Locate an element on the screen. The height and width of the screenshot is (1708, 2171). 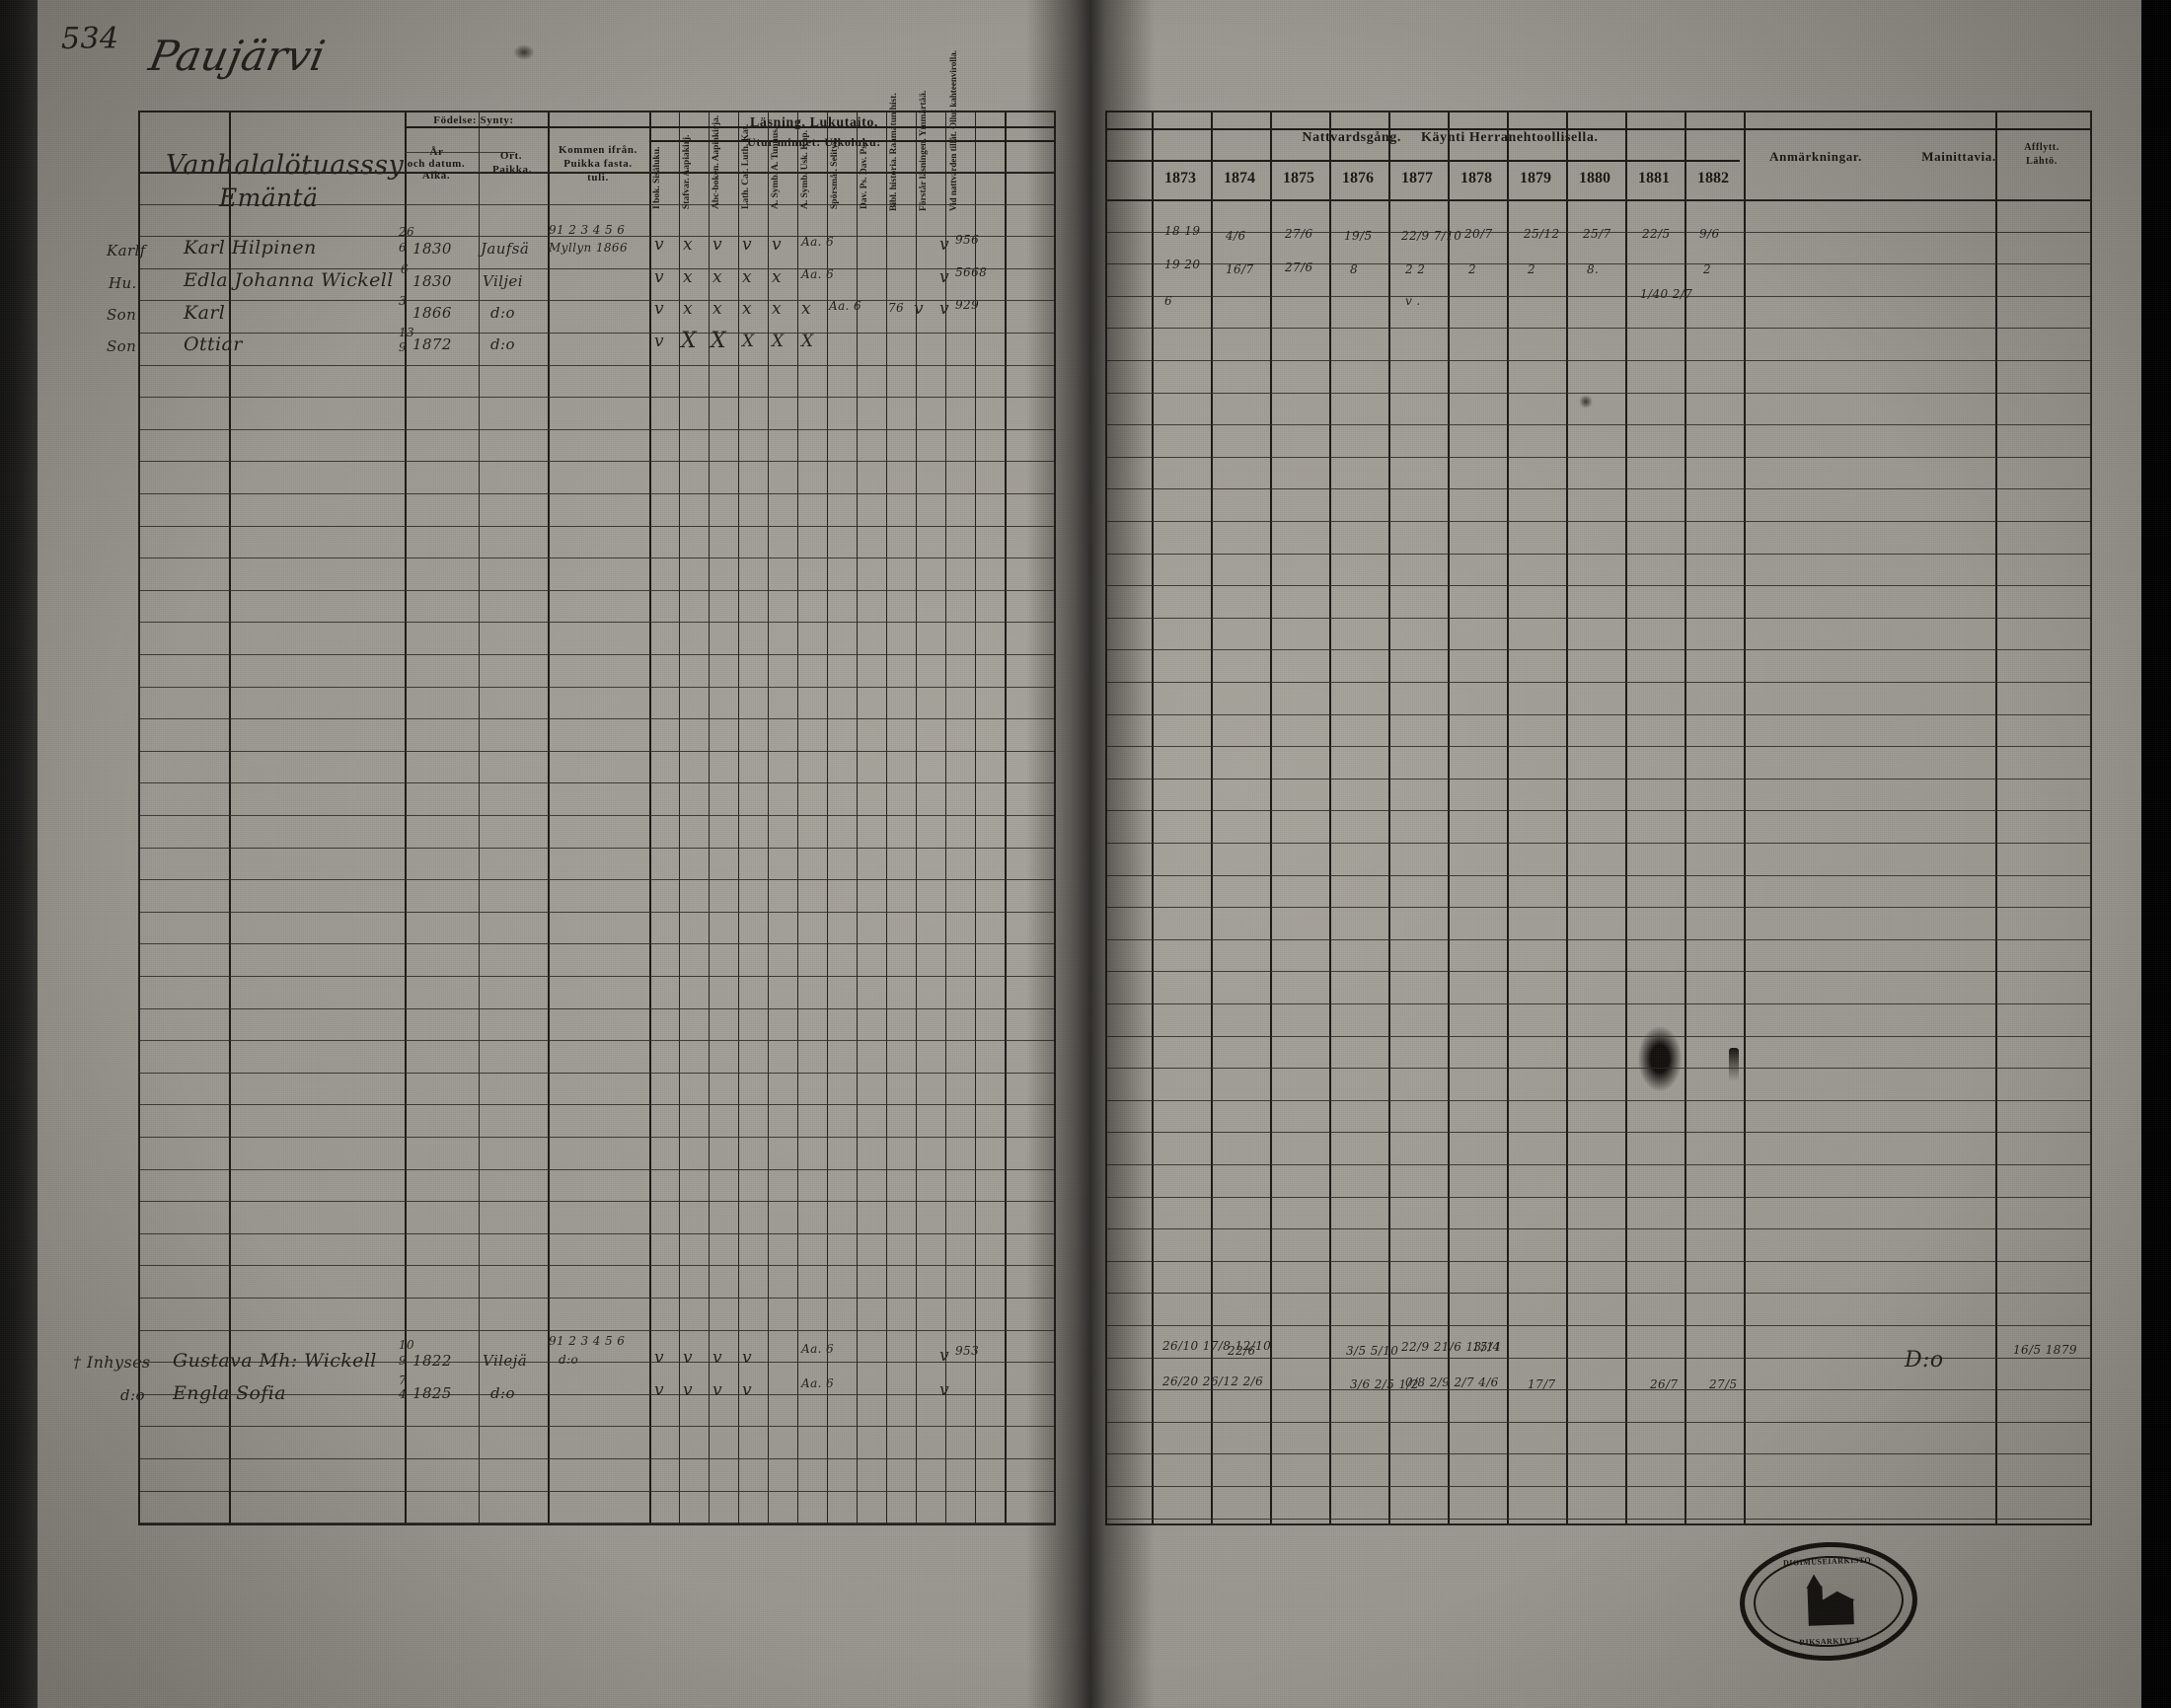
reading-col-6: Spörsmål. Selitys. is located at coordinates (835, 173).